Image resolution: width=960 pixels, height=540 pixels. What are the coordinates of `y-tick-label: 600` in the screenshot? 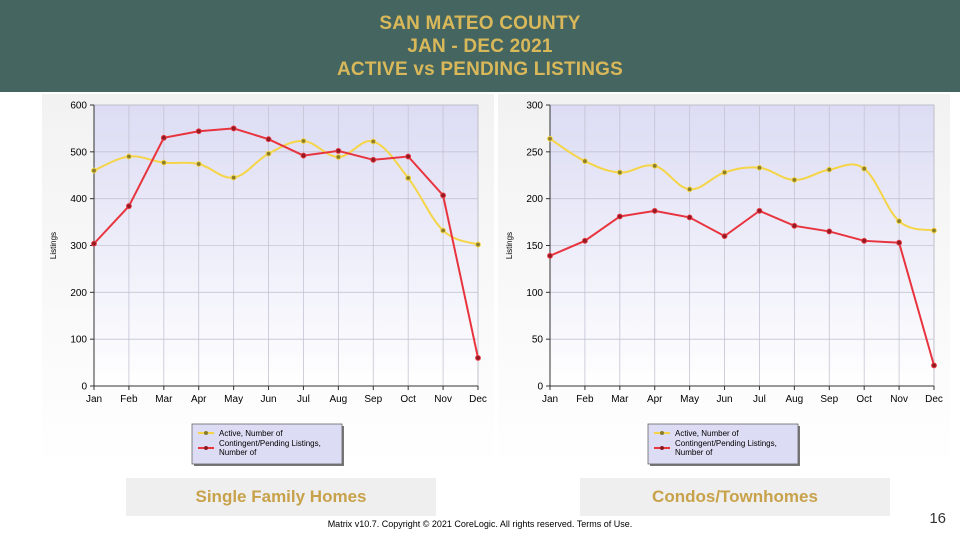 It's located at (78, 106).